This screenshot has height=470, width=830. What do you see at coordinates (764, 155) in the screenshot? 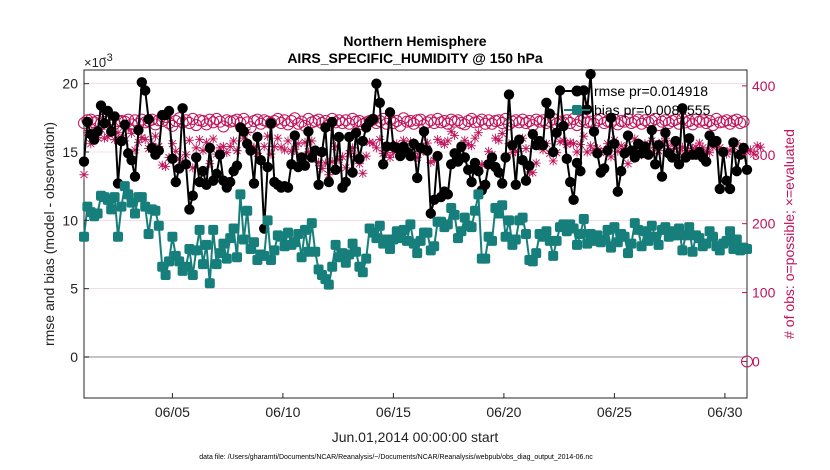
I see `y2-tick-label: 300` at bounding box center [764, 155].